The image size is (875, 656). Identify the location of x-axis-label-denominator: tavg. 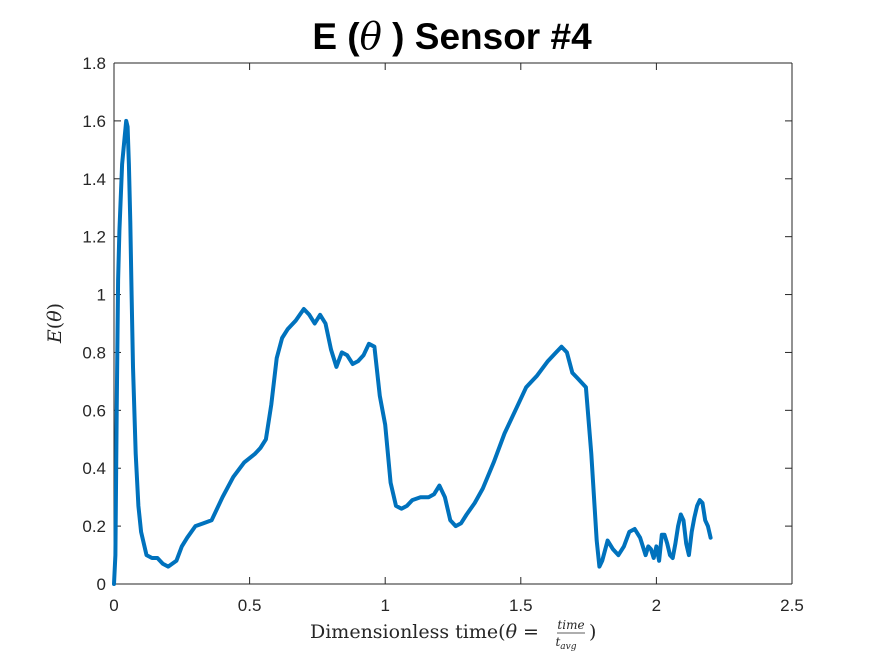
(565, 643).